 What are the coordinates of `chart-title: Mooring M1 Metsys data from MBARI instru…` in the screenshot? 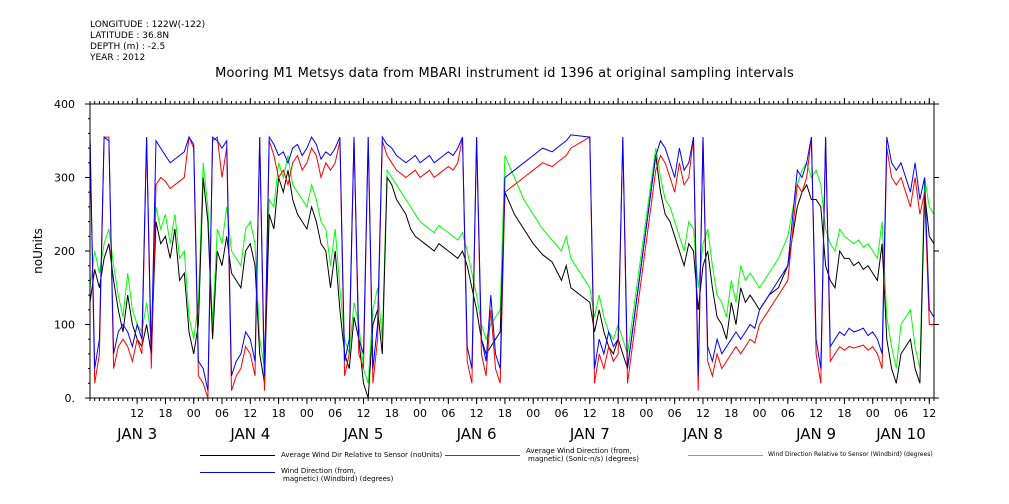 It's located at (504, 73).